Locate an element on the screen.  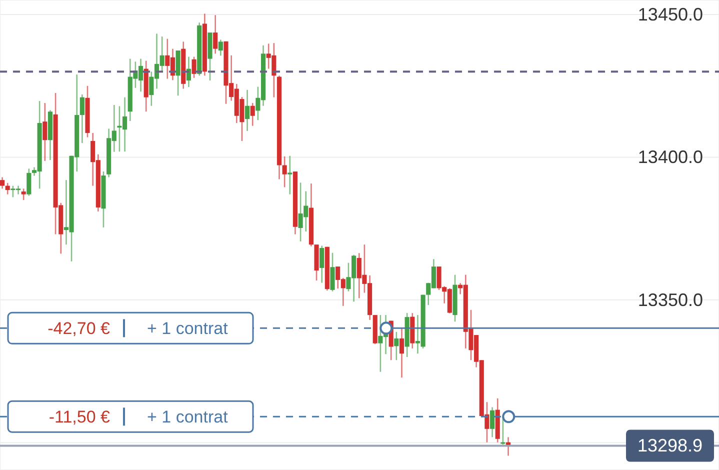
y-tick-label: 13400.0 is located at coordinates (670, 157).